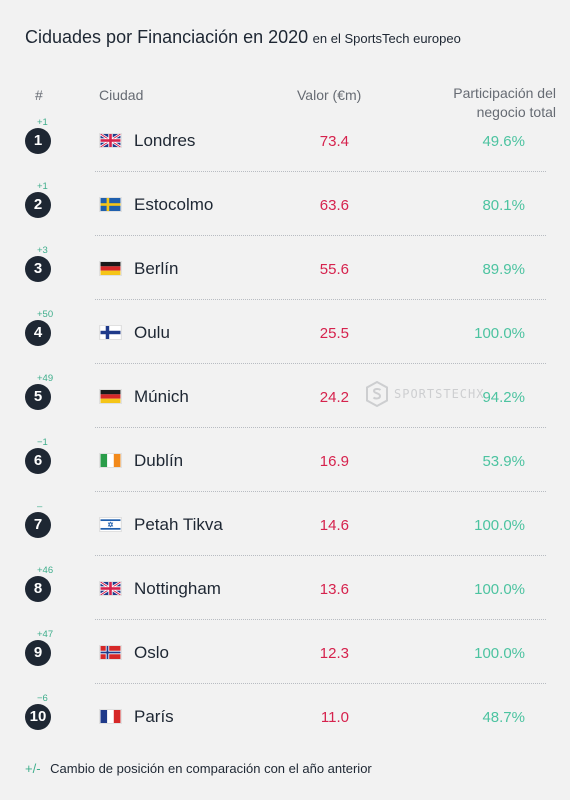  Describe the element at coordinates (334, 269) in the screenshot. I see `funding-value: 55.6` at that location.